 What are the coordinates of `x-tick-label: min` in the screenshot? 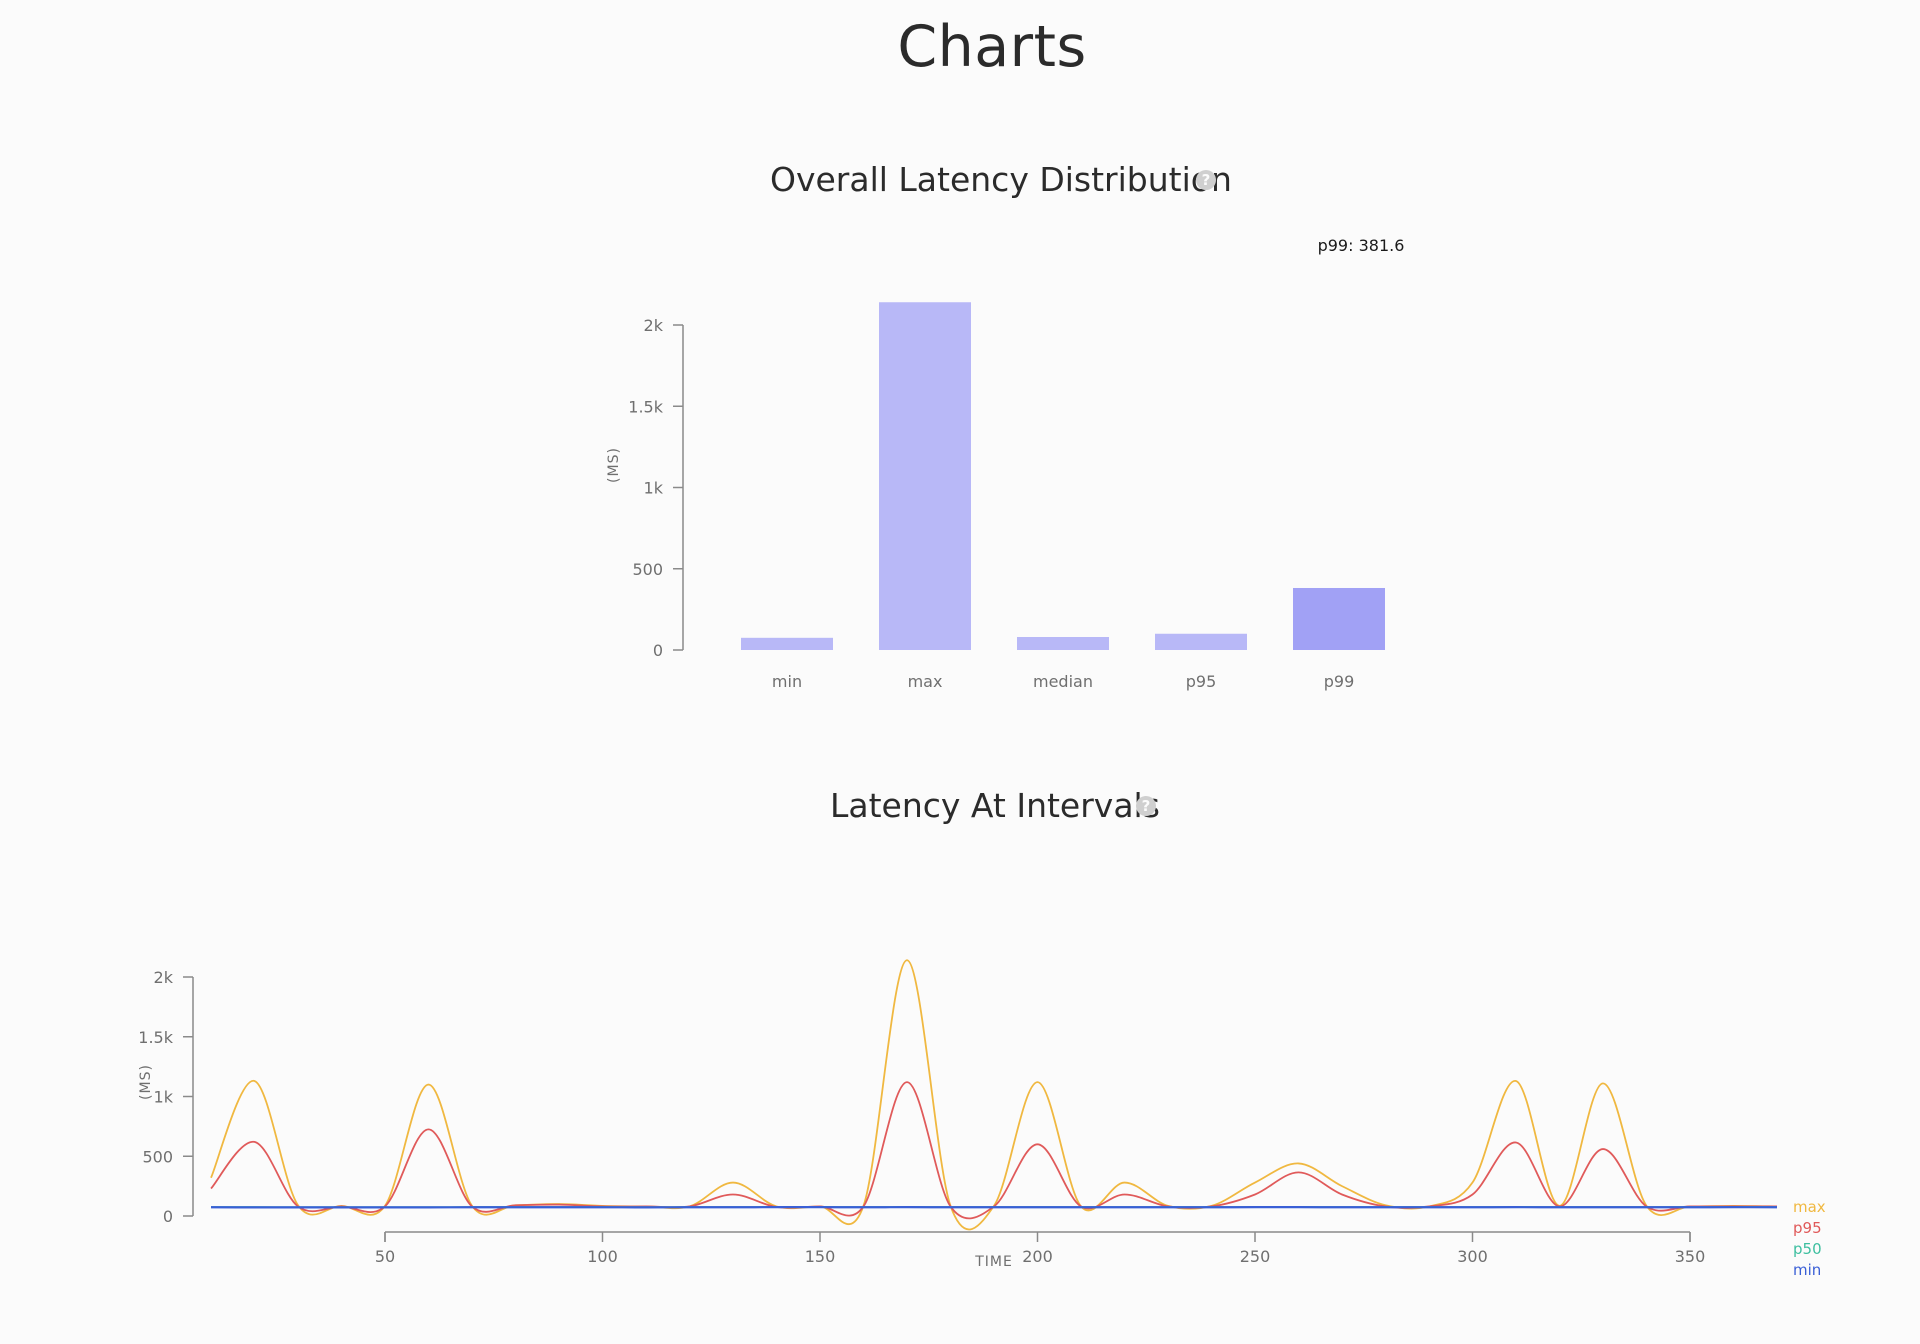 It's located at (787, 681).